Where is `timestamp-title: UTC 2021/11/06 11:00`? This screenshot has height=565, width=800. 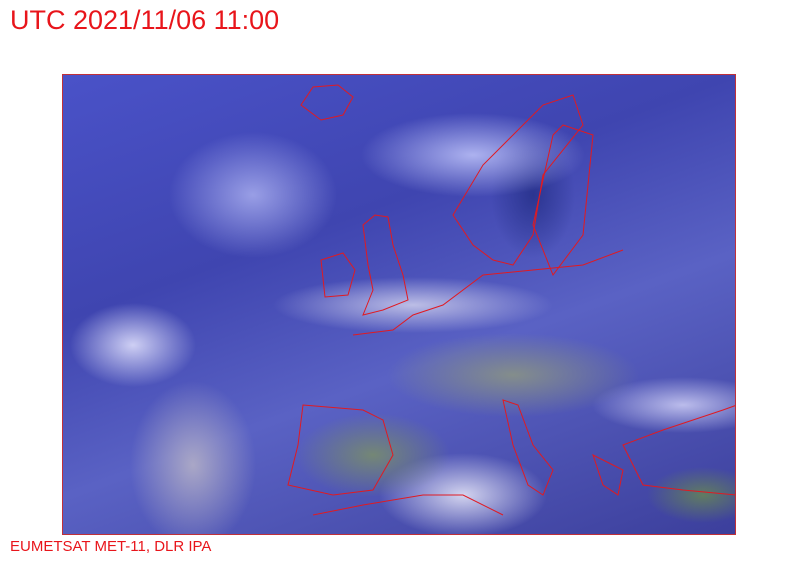
timestamp-title: UTC 2021/11/06 11:00 is located at coordinates (145, 20).